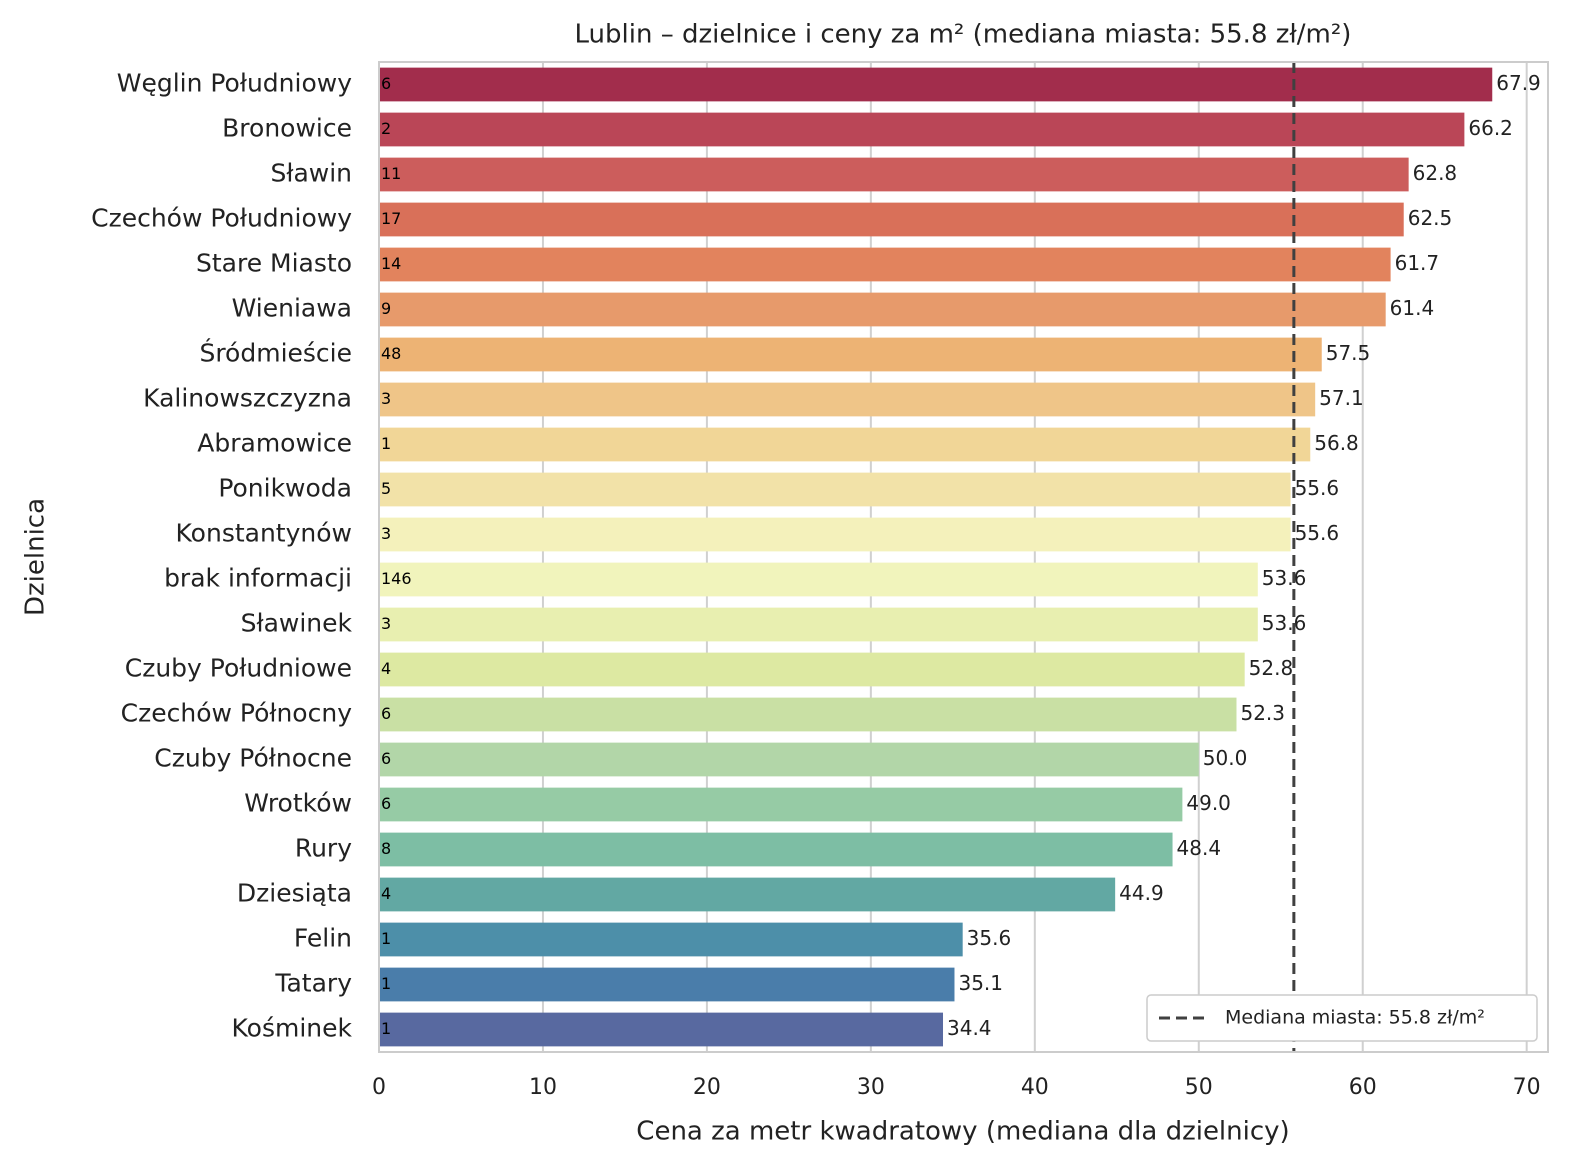 This screenshot has height=1174, width=1569. I want to click on y-tick-label: Tatary, so click(313, 983).